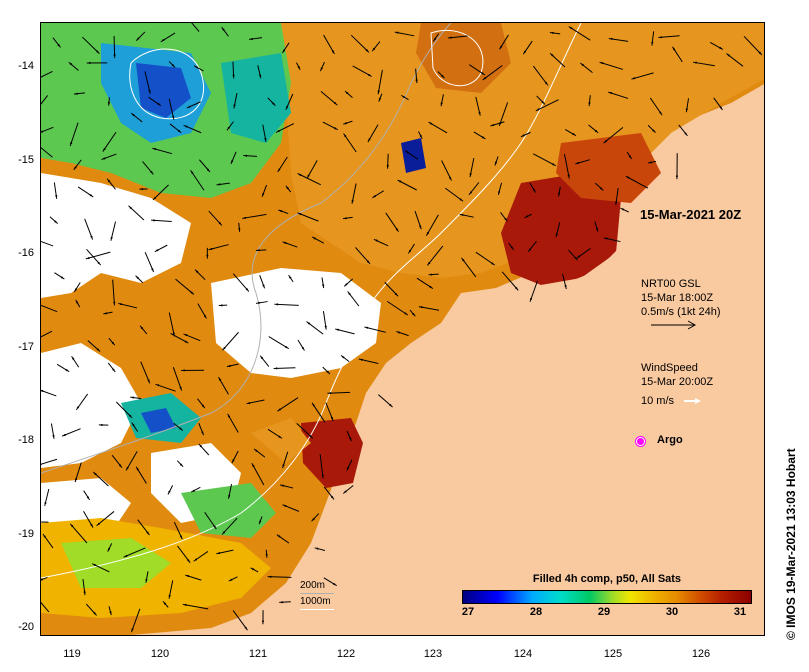 The width and height of the screenshot is (809, 672). I want to click on wind-legend-arrow-icon, so click(692, 401).